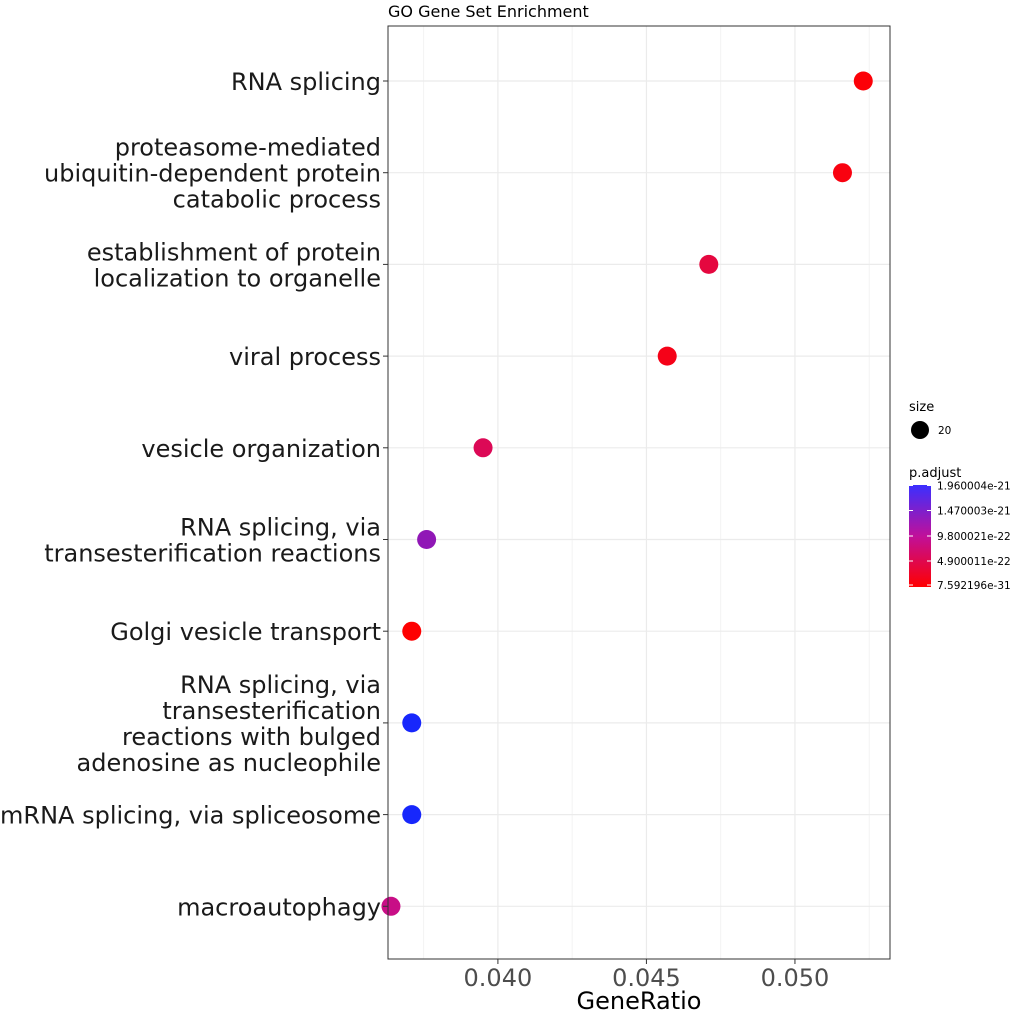 The width and height of the screenshot is (1030, 1021). What do you see at coordinates (498, 978) in the screenshot?
I see `x-tick-label: 0.040` at bounding box center [498, 978].